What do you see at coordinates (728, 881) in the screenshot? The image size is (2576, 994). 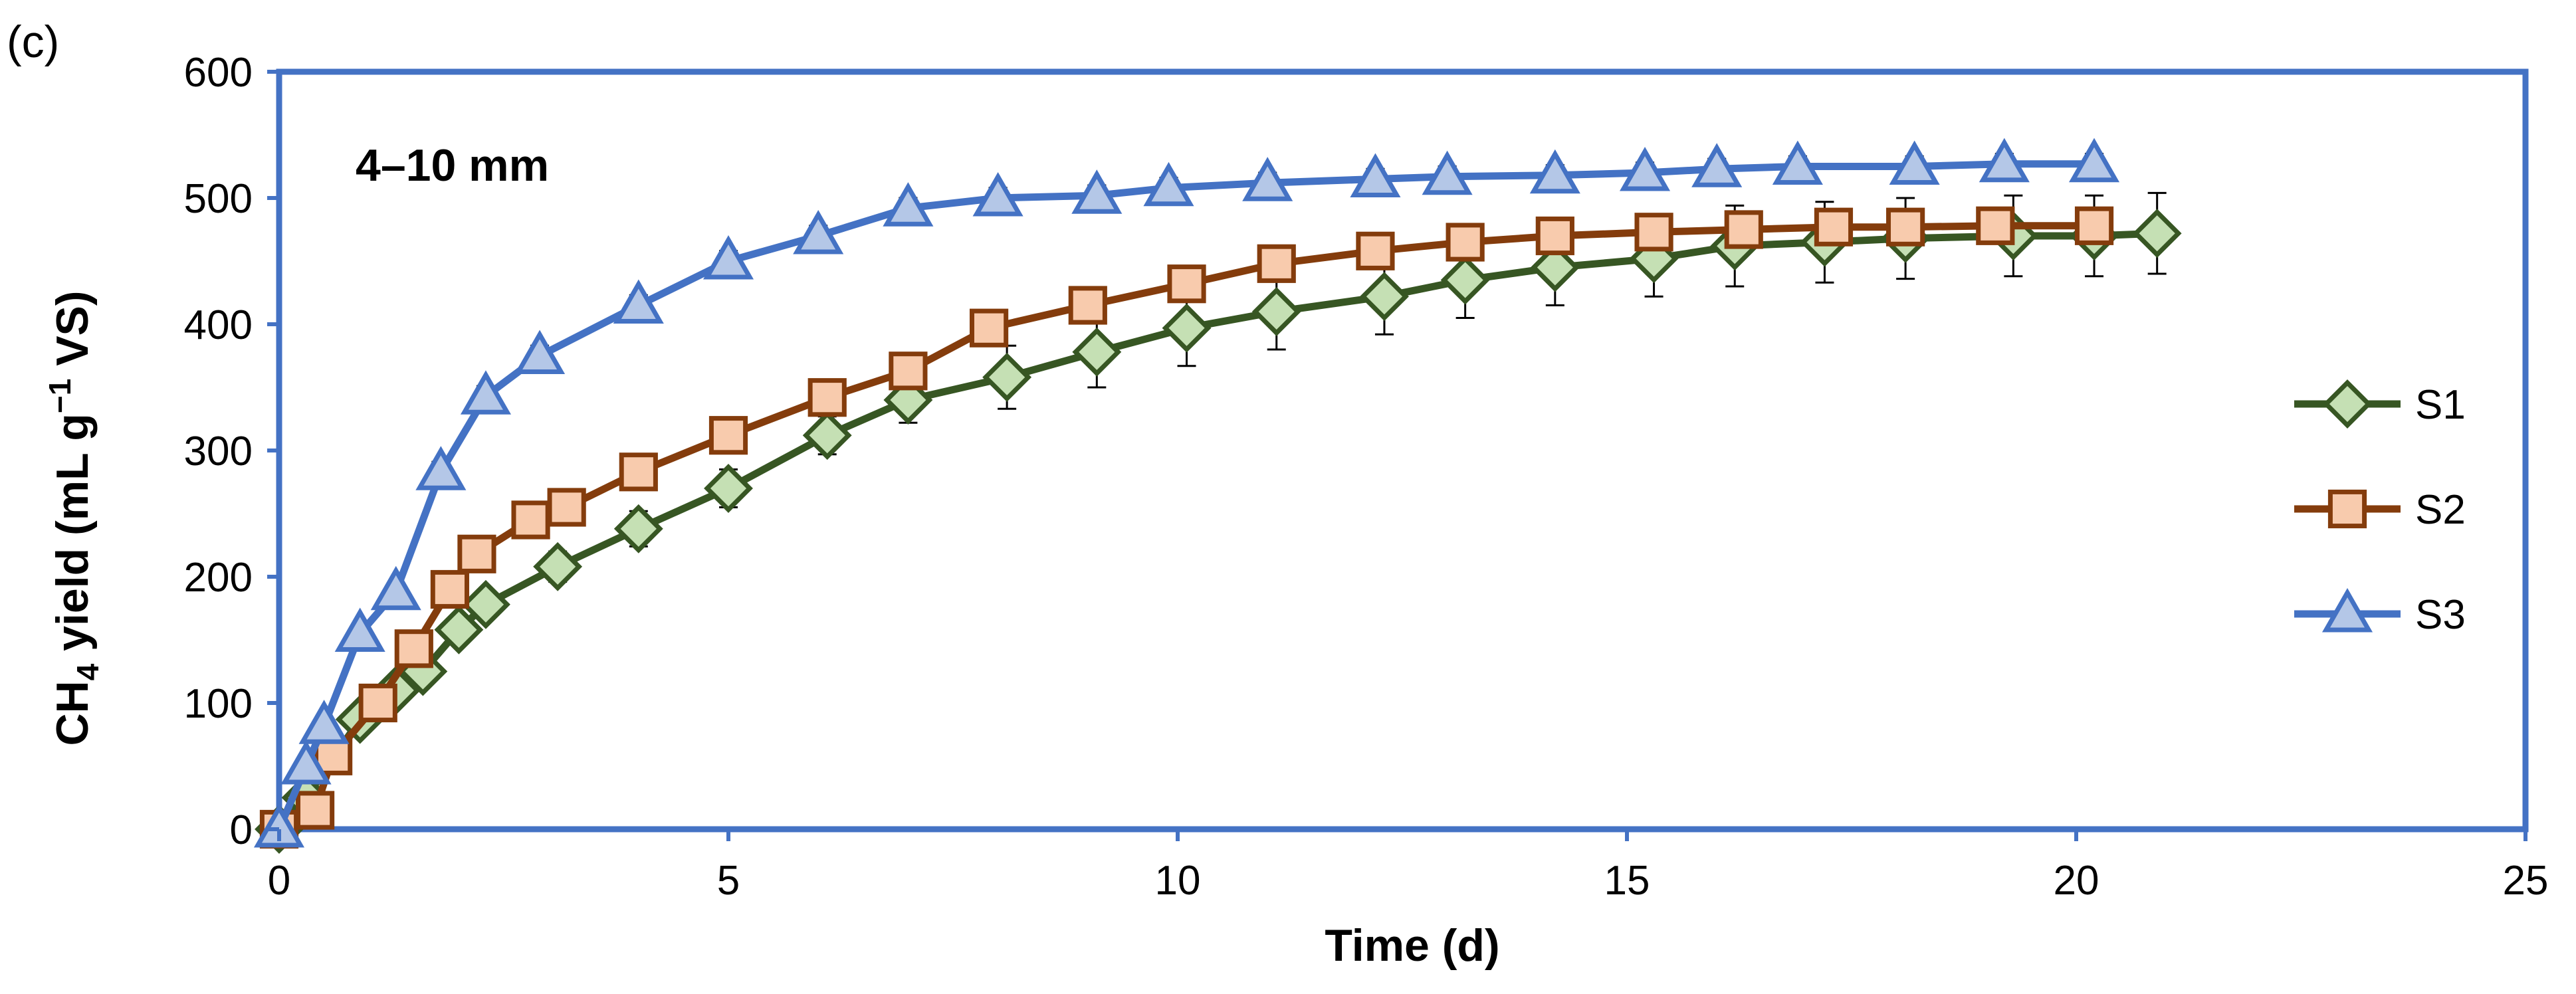 I see `x-tick-label: 5` at bounding box center [728, 881].